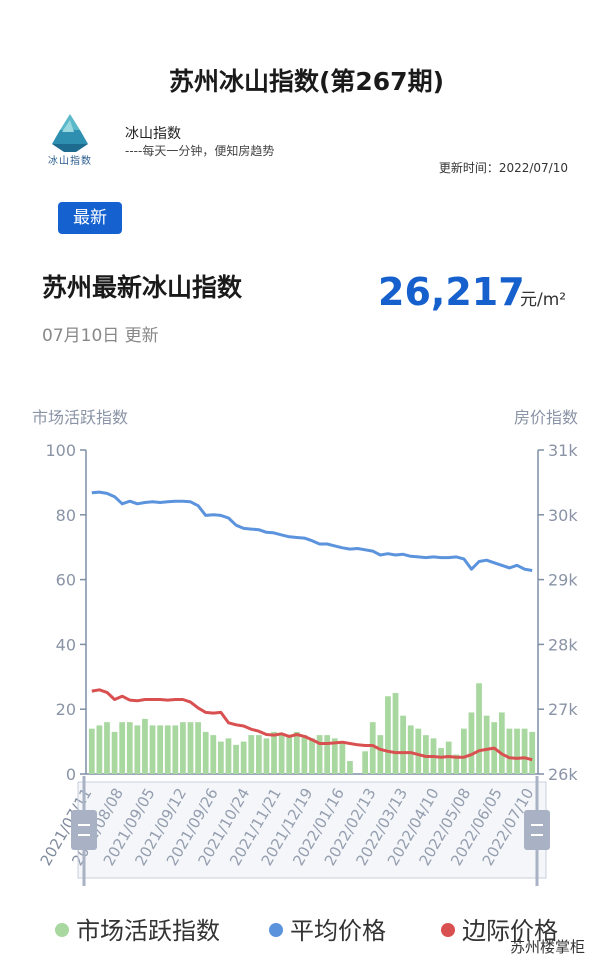 This screenshot has height=974, width=613. I want to click on right-tick-label: 30k, so click(563, 515).